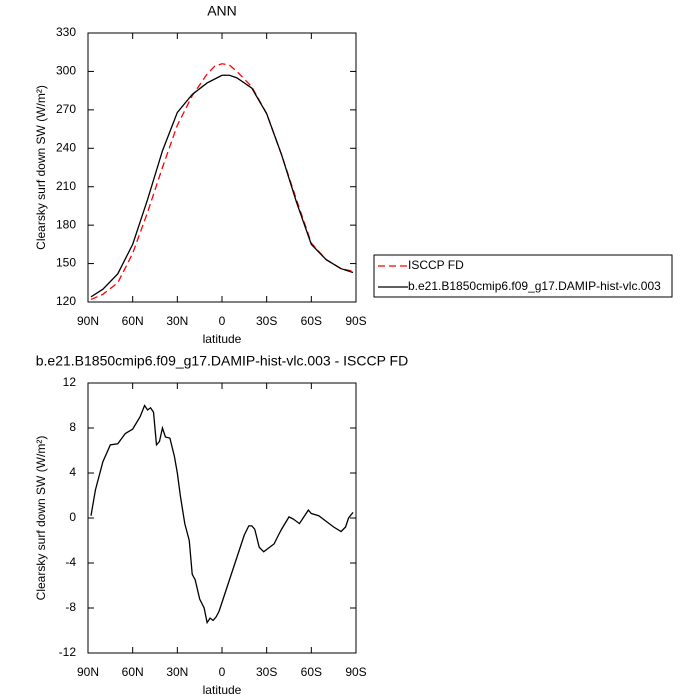  I want to click on y-tick-label: 240, so click(66, 147).